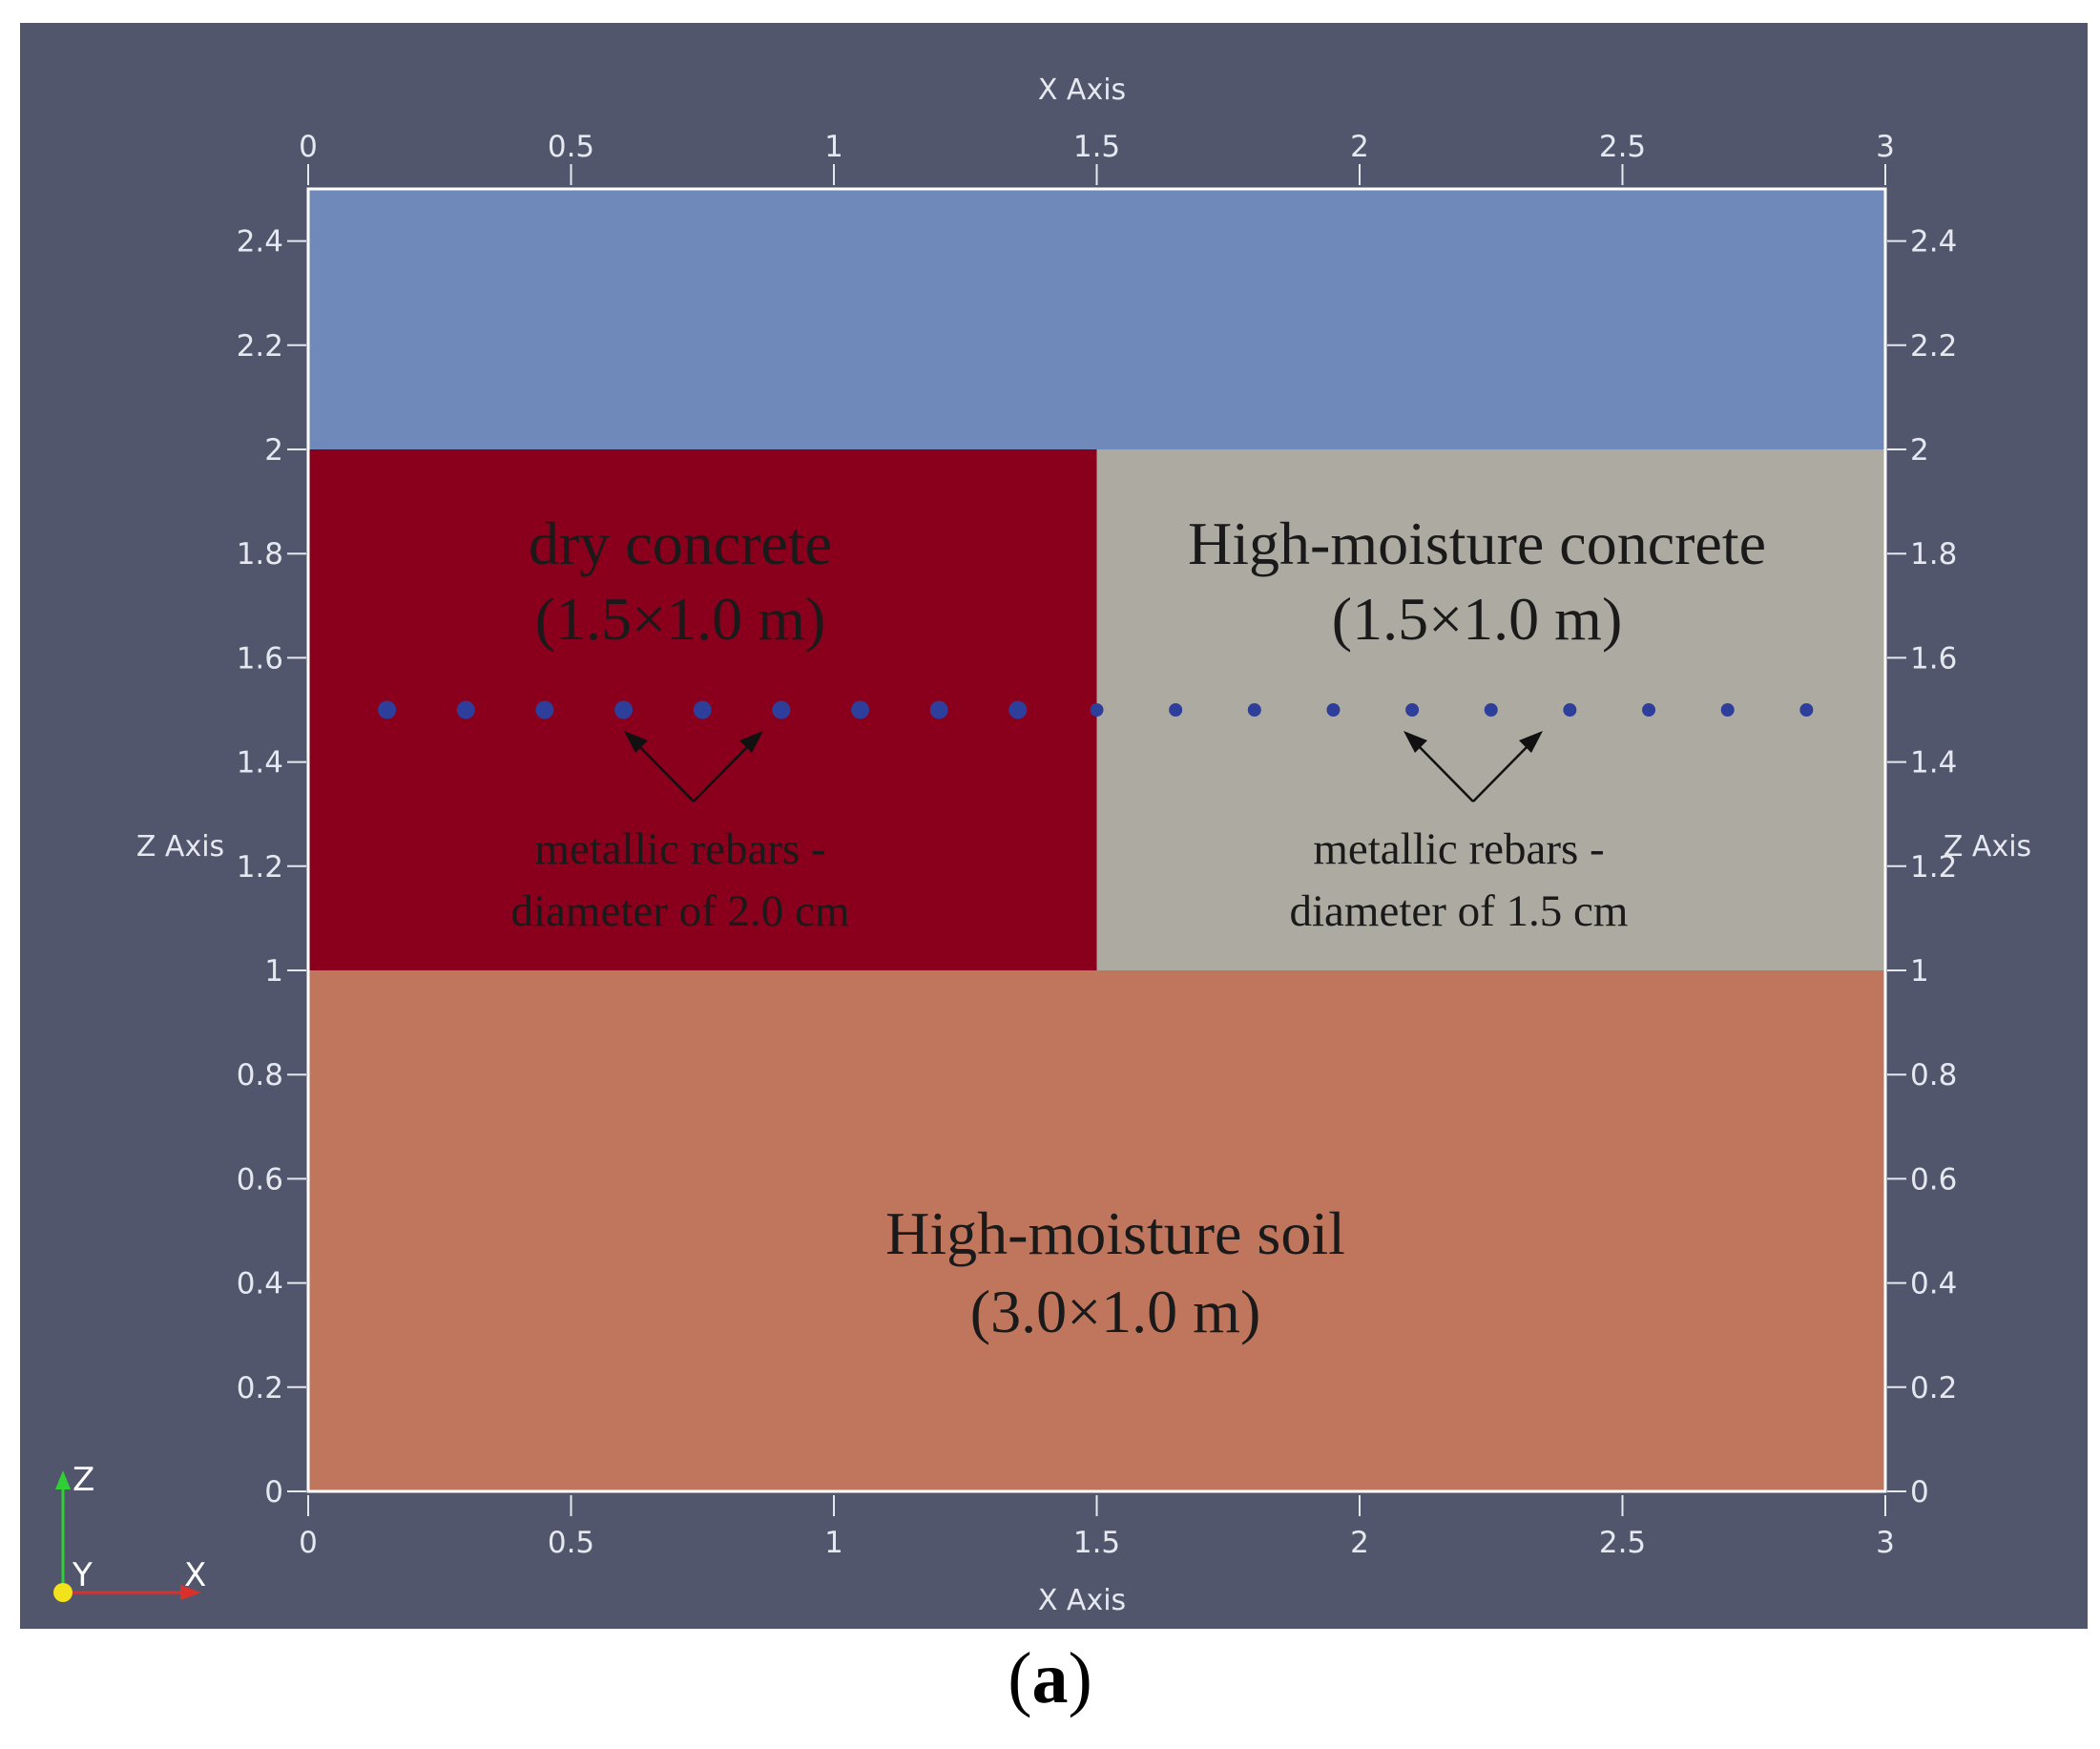 The image size is (2100, 1749). I want to click on x-tick-label-bottom: 1.5, so click(1096, 1543).